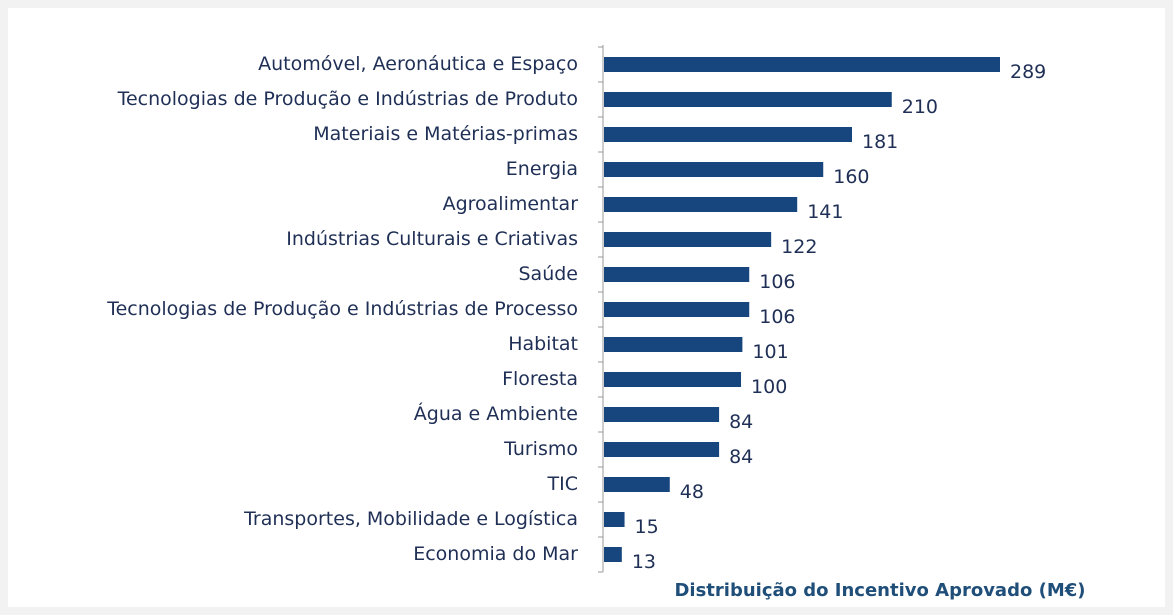 This screenshot has height=615, width=1173. I want to click on y-tick-label: Indústrias Culturais e Criativas, so click(432, 239).